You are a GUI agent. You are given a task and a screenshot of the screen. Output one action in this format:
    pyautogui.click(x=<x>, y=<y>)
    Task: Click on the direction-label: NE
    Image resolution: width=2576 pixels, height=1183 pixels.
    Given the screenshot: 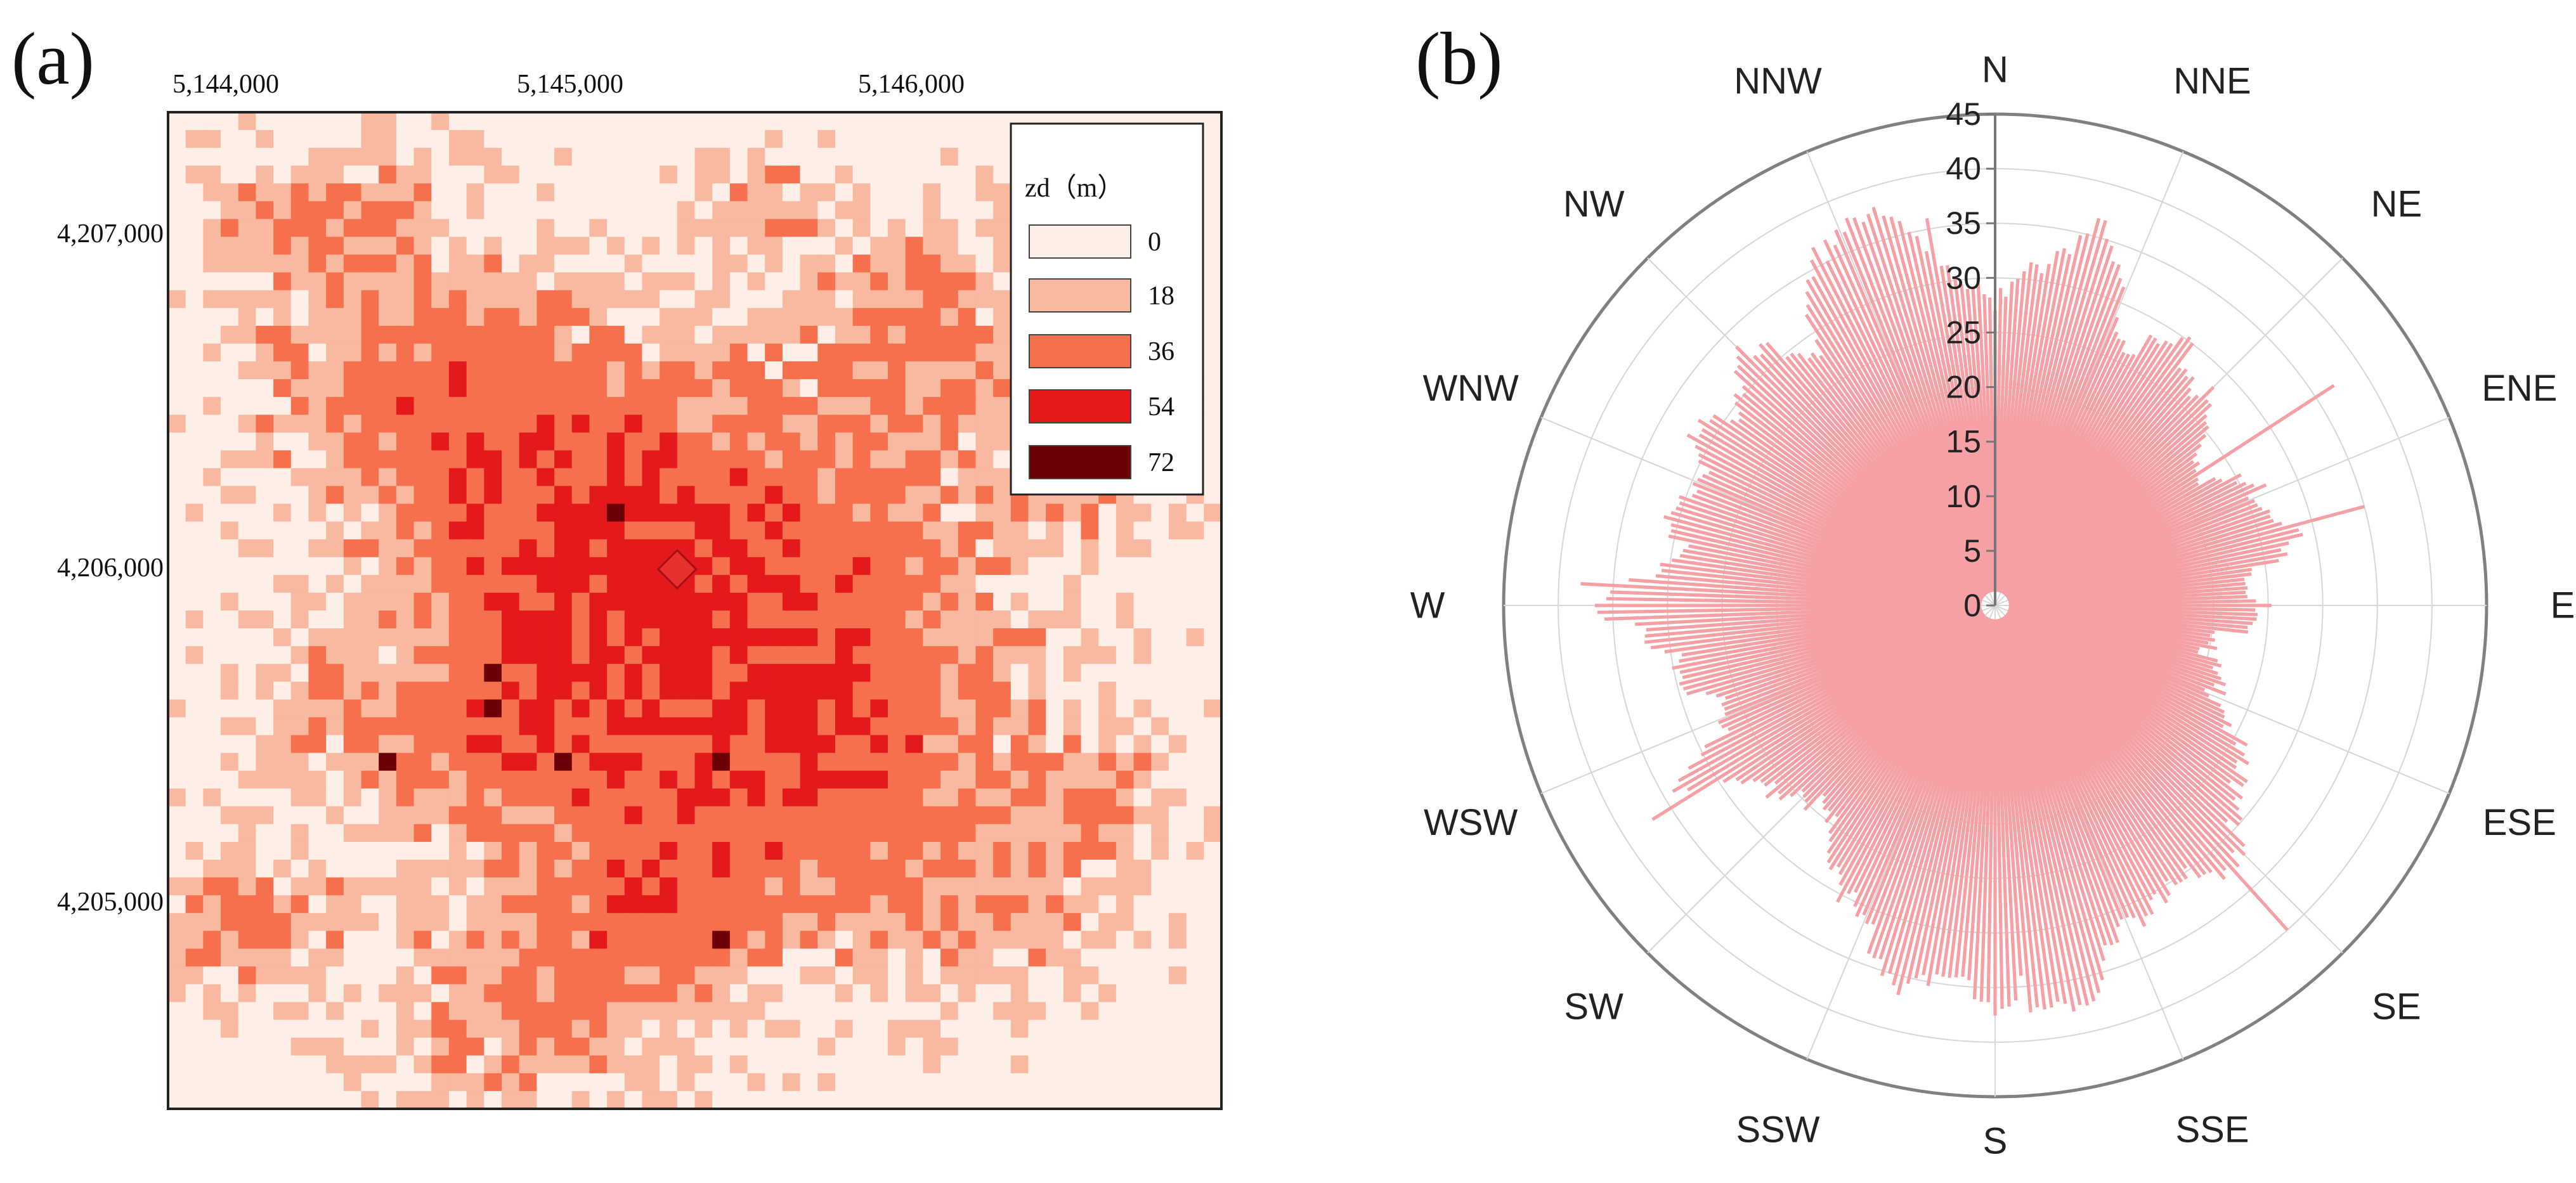 What is the action you would take?
    pyautogui.click(x=2397, y=204)
    